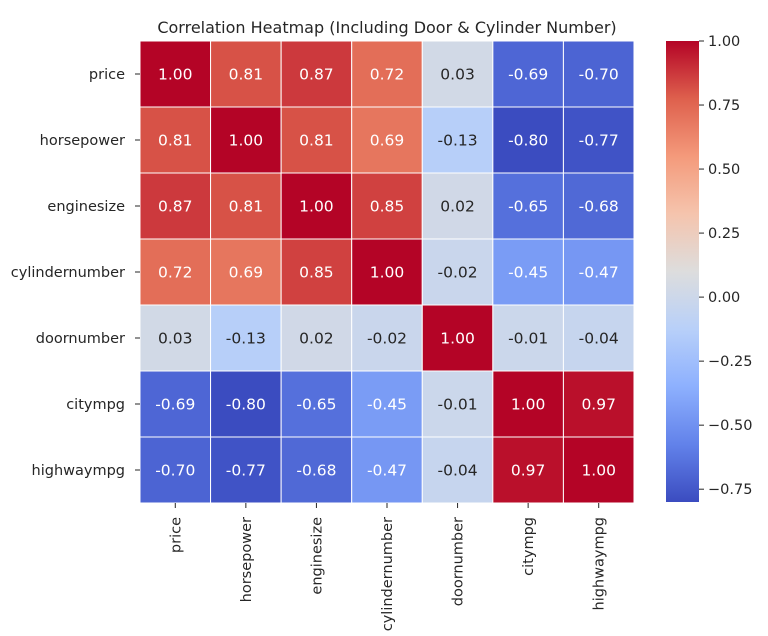 Image resolution: width=768 pixels, height=636 pixels. What do you see at coordinates (598, 405) in the screenshot?
I see `cell-value-label: 0.97` at bounding box center [598, 405].